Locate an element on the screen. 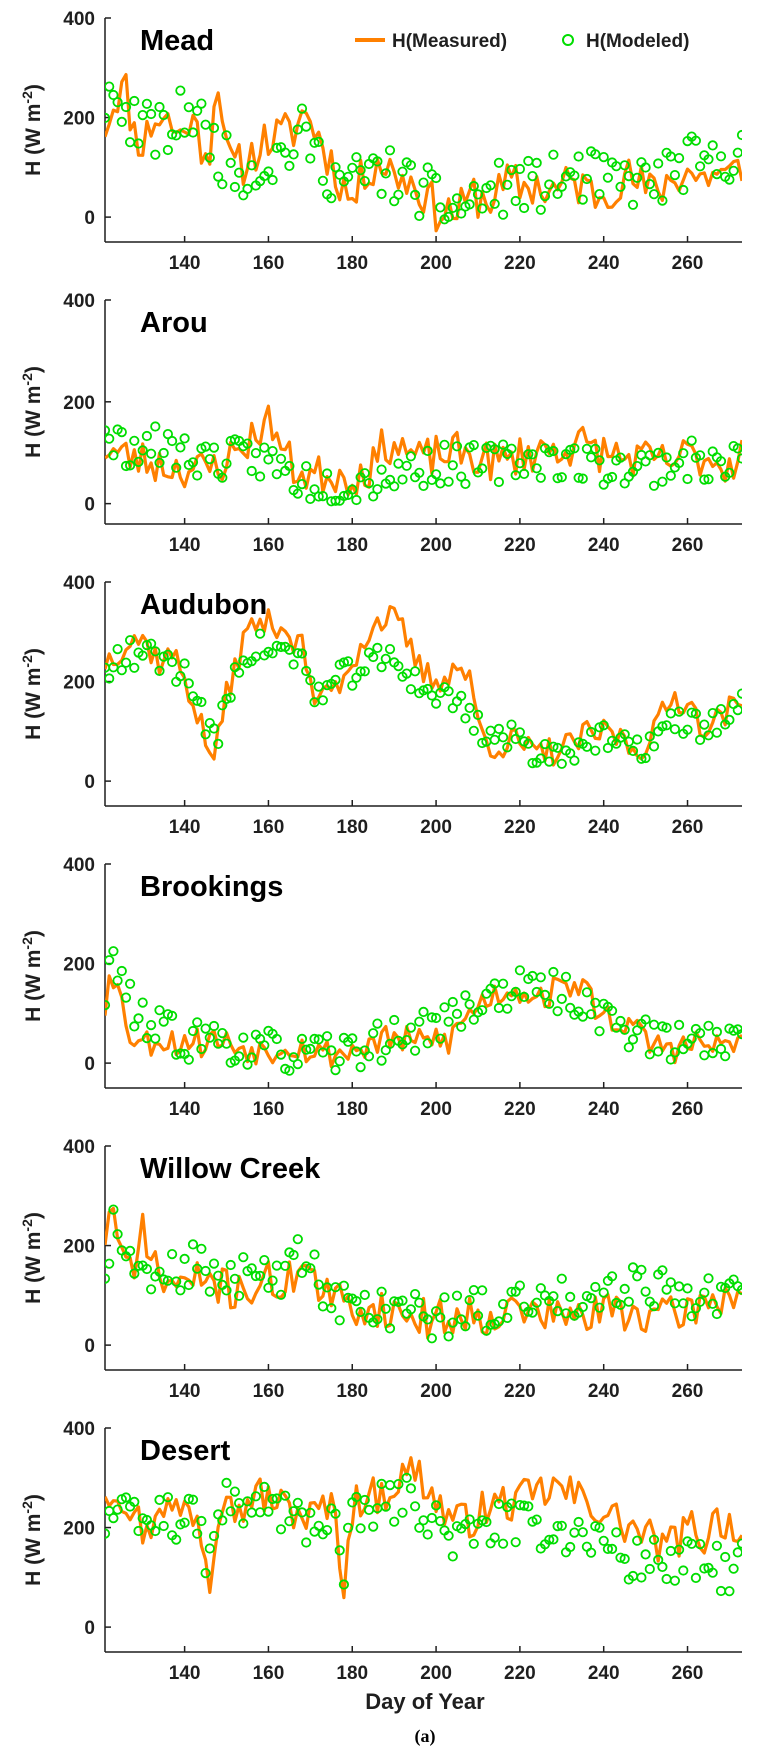 The width and height of the screenshot is (757, 1753). x-tick-label: 200 is located at coordinates (436, 1109).